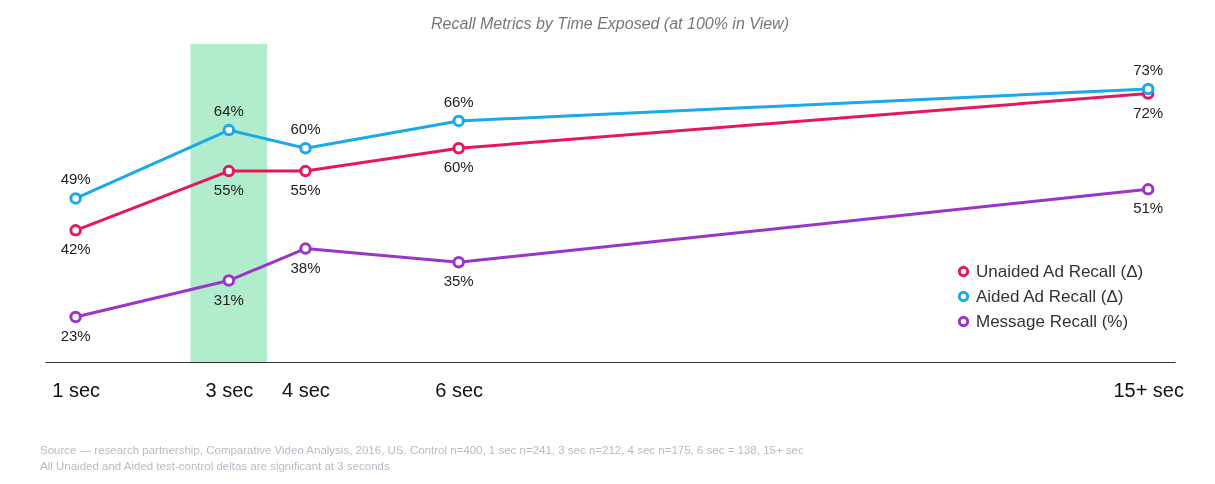 The height and width of the screenshot is (484, 1215). I want to click on data-label: 42%, so click(75, 249).